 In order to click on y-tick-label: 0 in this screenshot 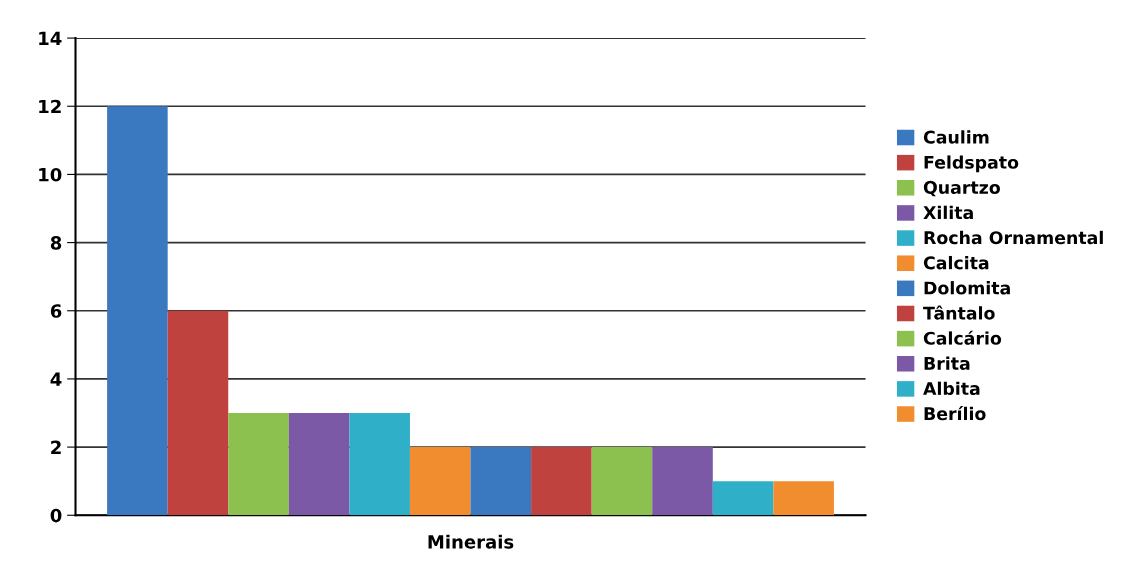, I will do `click(56, 515)`.